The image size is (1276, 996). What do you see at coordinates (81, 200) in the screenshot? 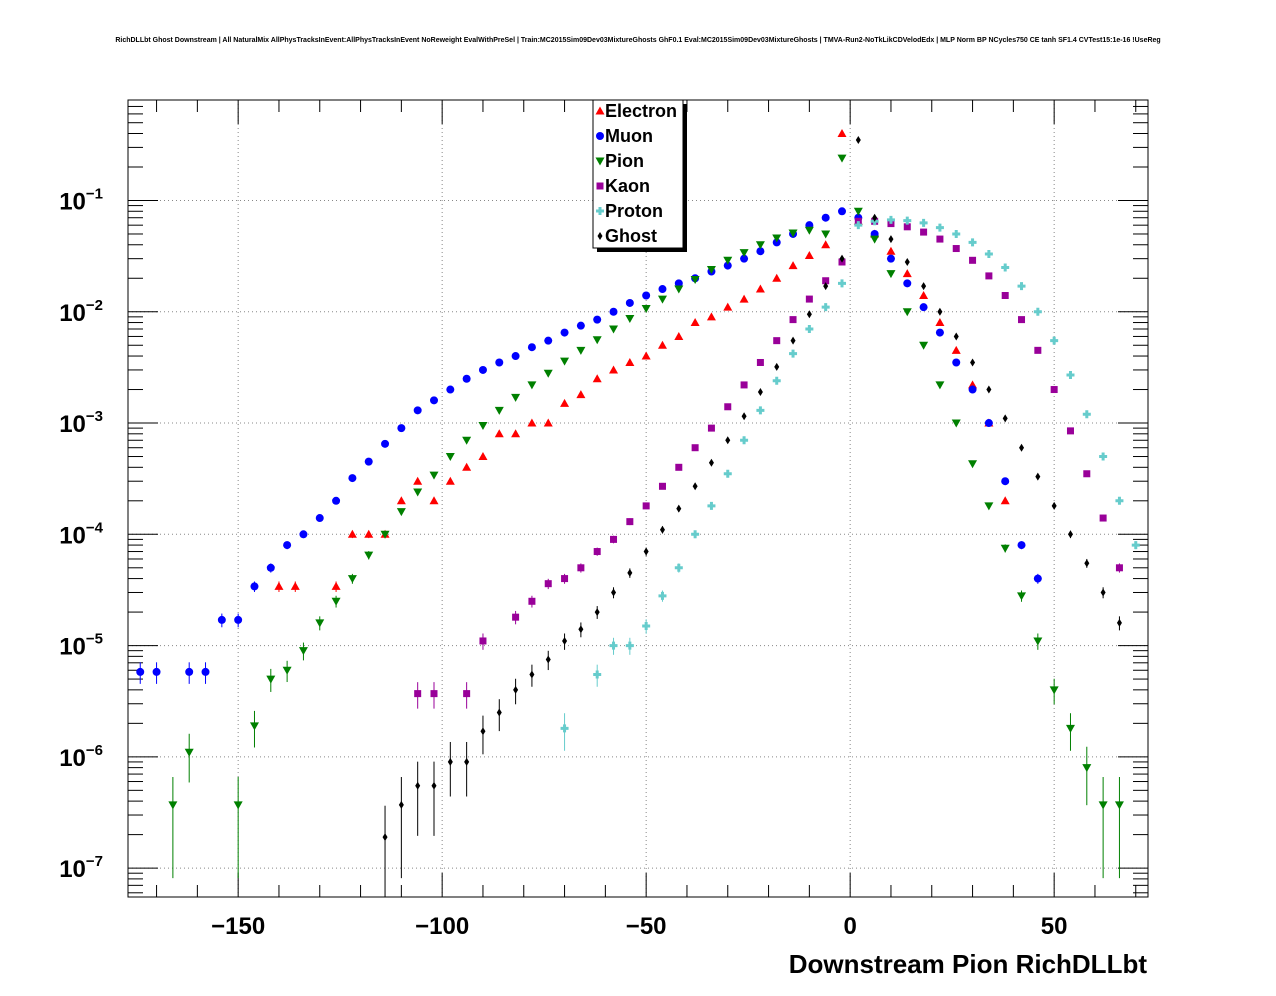
I see `y-tick-label: 10⁻¹` at bounding box center [81, 200].